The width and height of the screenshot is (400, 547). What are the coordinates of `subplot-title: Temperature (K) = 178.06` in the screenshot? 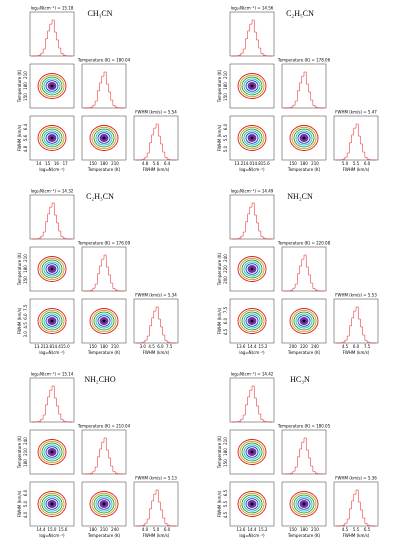 It's located at (304, 60).